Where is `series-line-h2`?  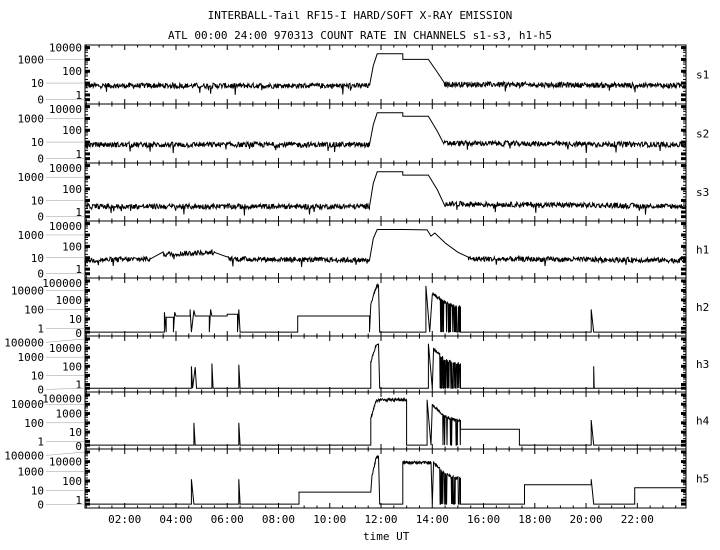
series-line-h2 is located at coordinates (385, 307).